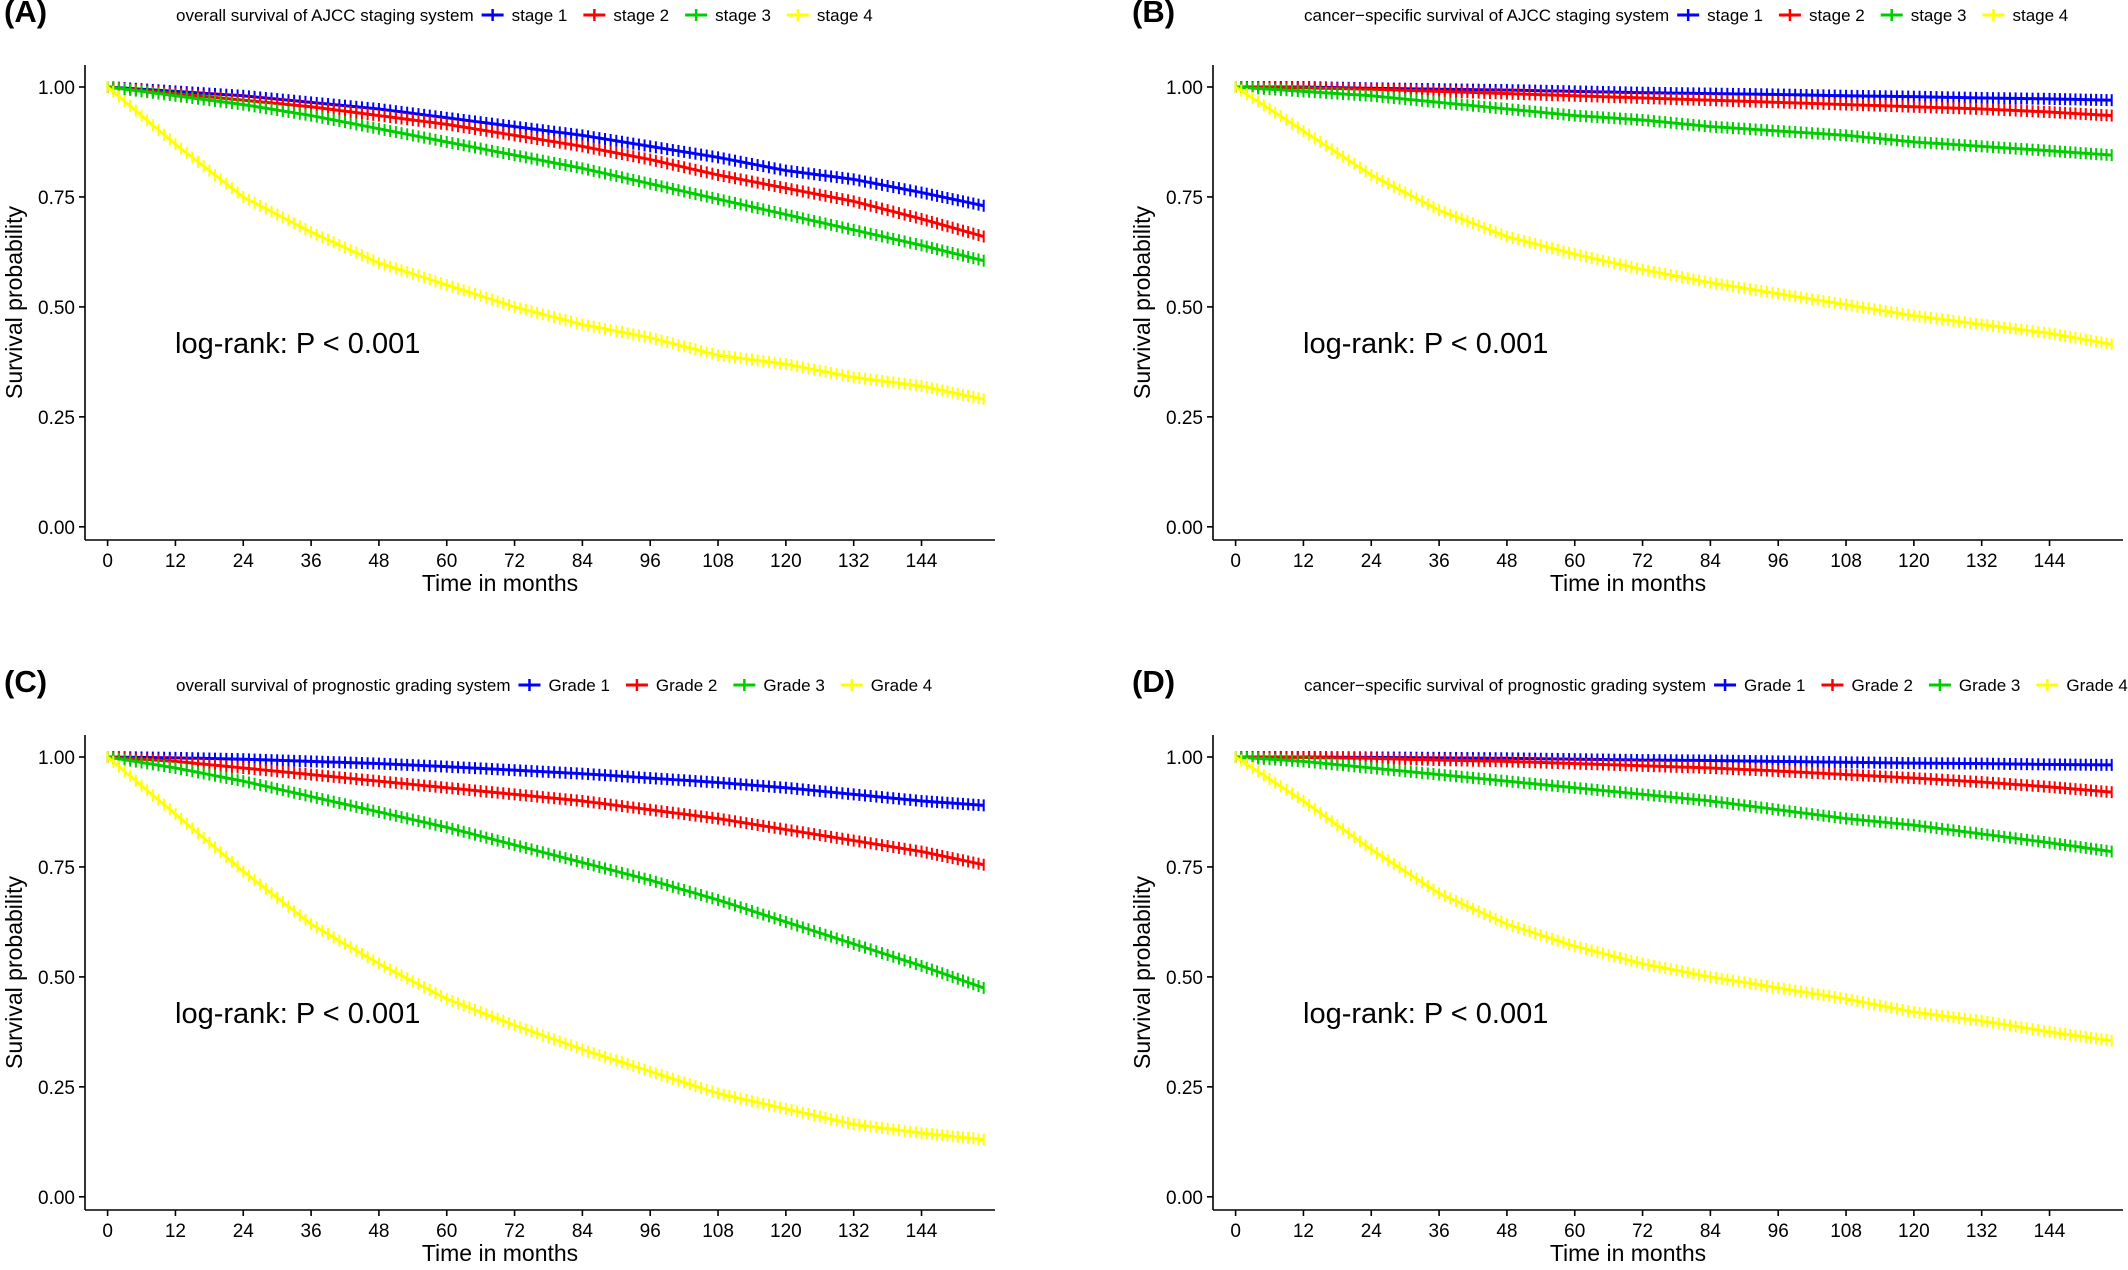  Describe the element at coordinates (1989, 685) in the screenshot. I see `legend-label: Grade 3` at that location.